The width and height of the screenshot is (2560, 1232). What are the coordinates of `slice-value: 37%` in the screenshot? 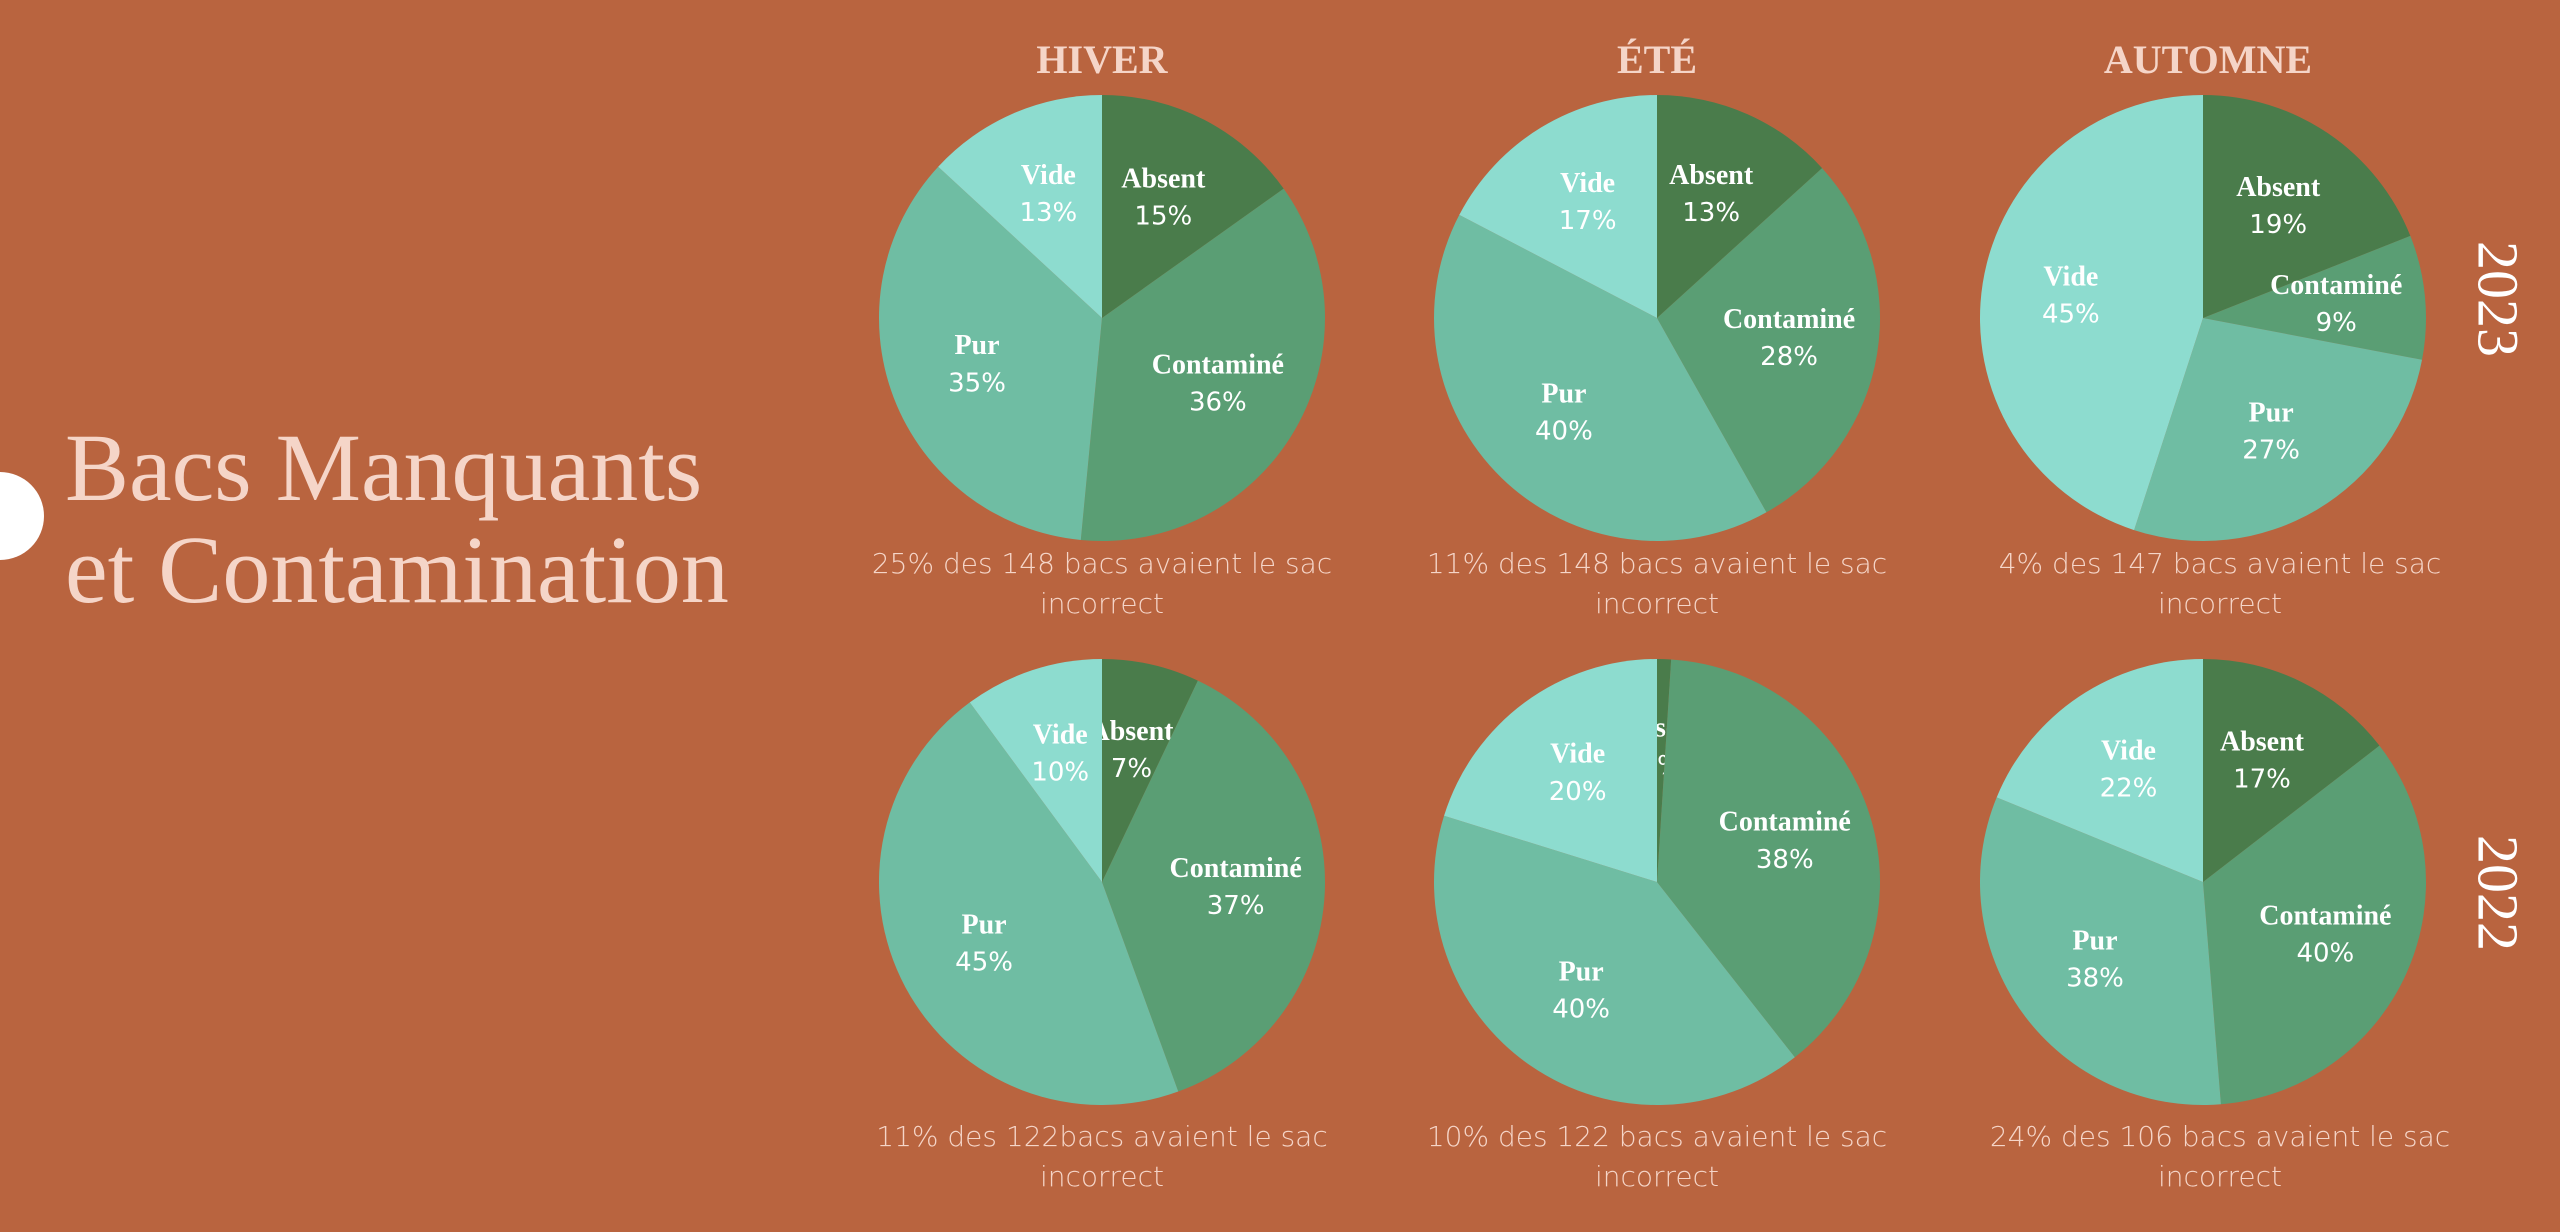 It's located at (1236, 906).